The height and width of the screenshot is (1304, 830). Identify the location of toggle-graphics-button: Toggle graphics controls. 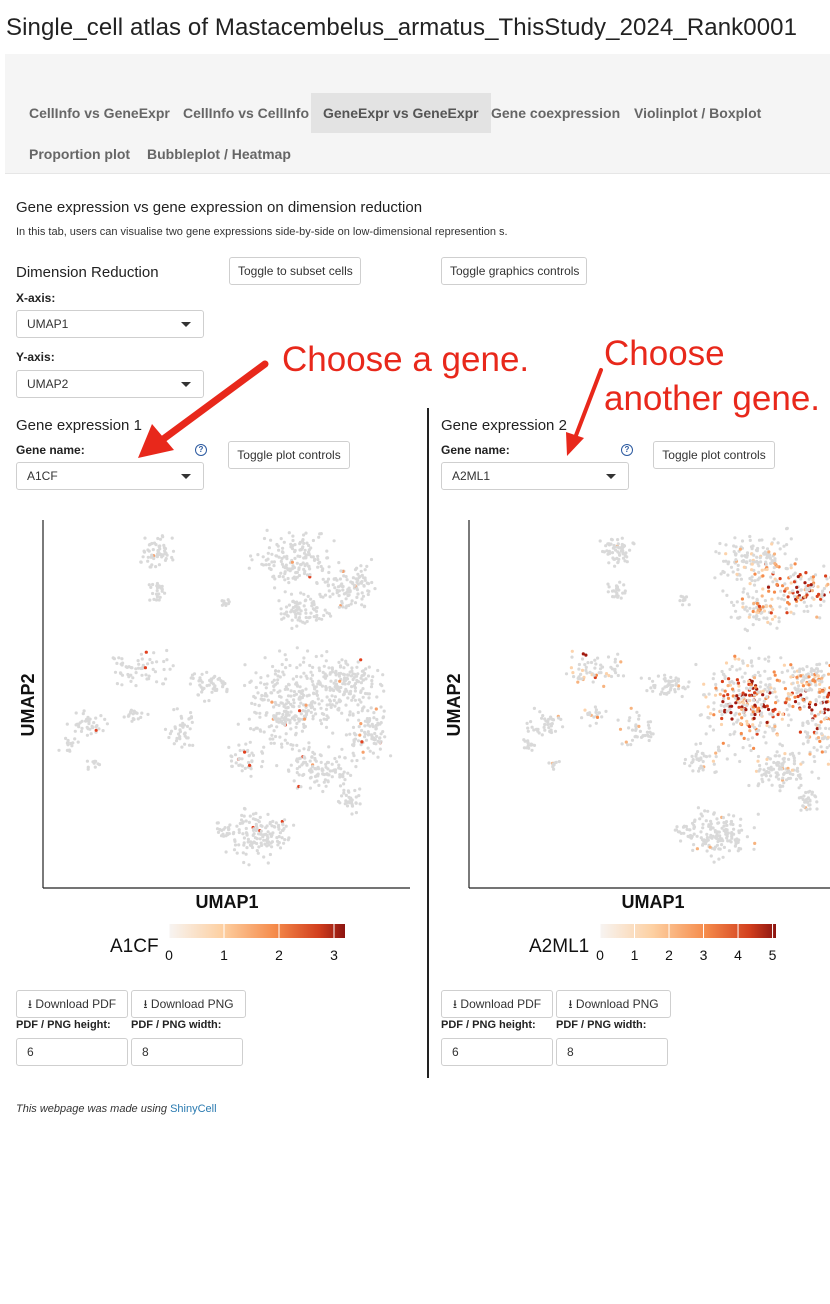
(514, 271).